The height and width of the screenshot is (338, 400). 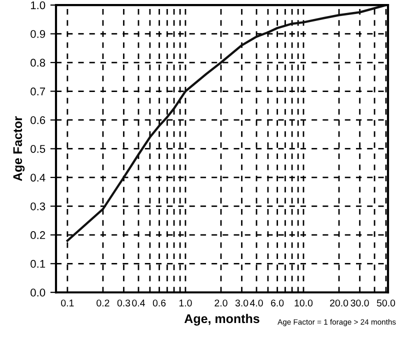 I want to click on x-tick-label: 10.0, so click(x=303, y=303).